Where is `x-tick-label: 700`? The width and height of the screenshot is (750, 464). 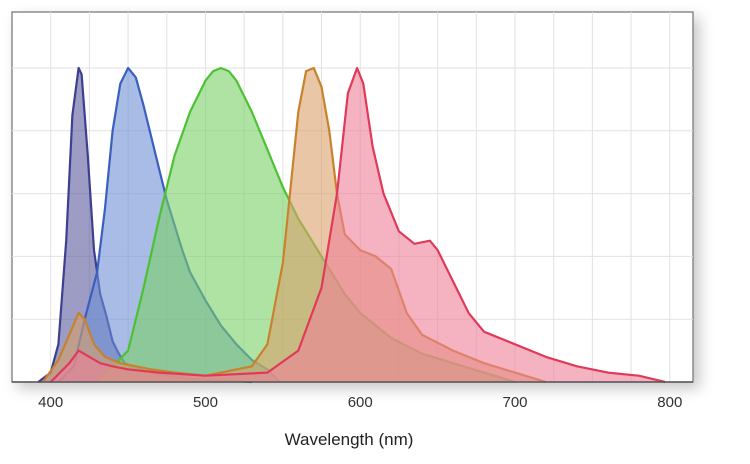
x-tick-label: 700 is located at coordinates (514, 402).